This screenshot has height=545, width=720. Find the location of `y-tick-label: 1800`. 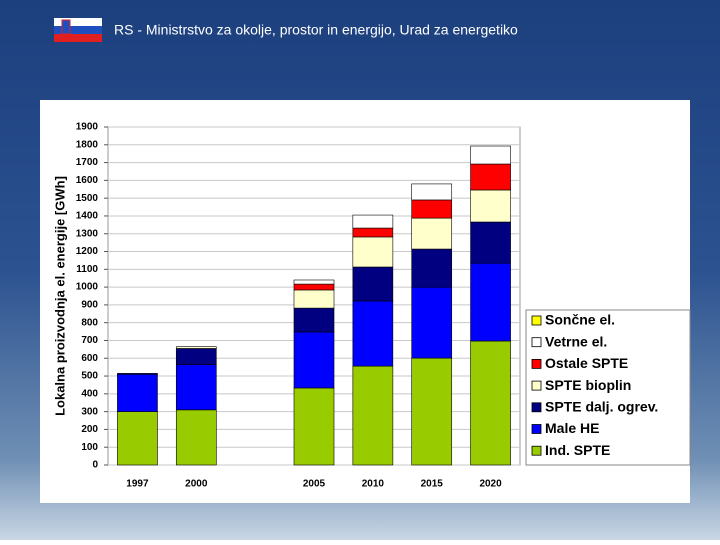

y-tick-label: 1800 is located at coordinates (87, 144).